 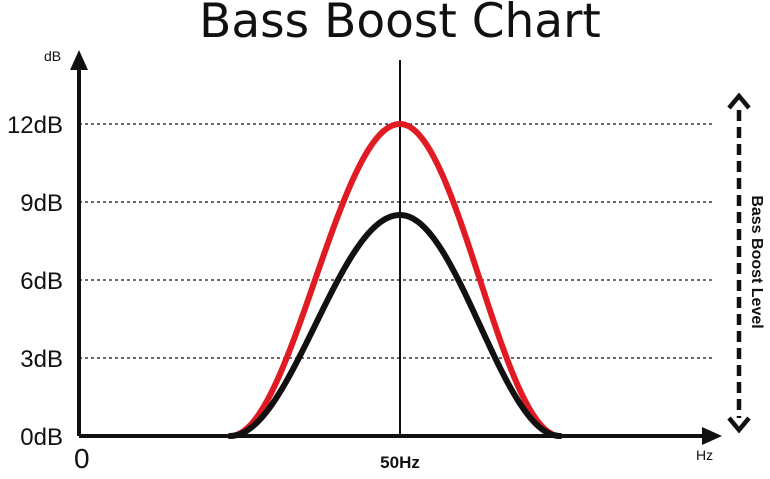 I want to click on bass-boost-level-label: Bass Boost Level, so click(x=756, y=261).